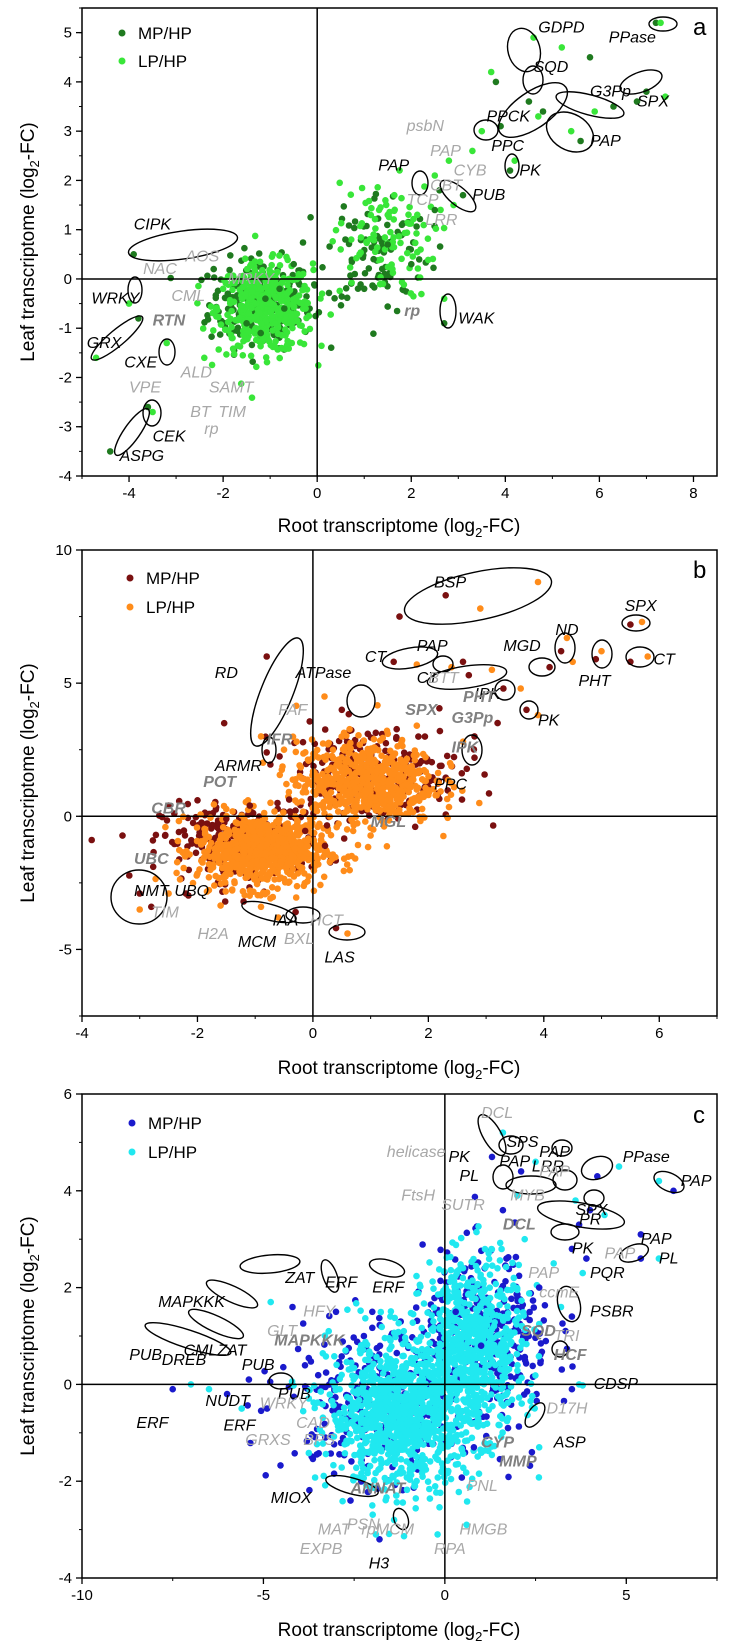 Image resolution: width=731 pixels, height=1646 pixels. Describe the element at coordinates (238, 766) in the screenshot. I see `gene-label-armr: ARMR` at that location.